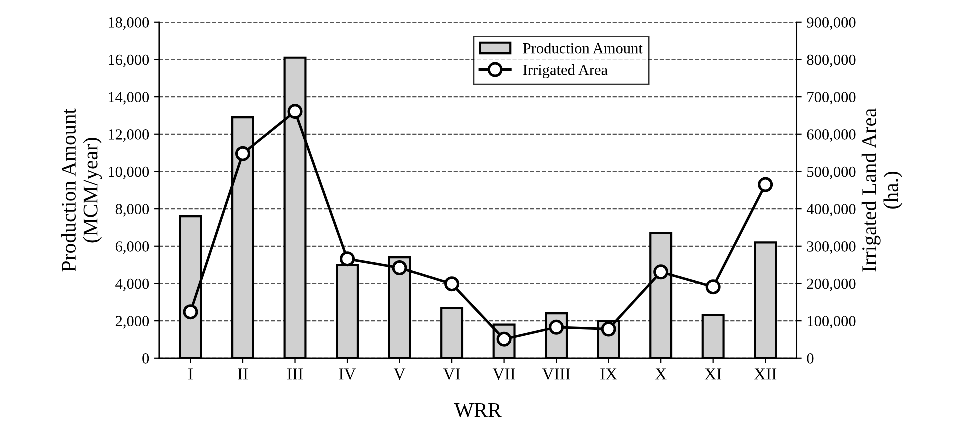  I want to click on y-tick-label: 10,000, so click(129, 173).